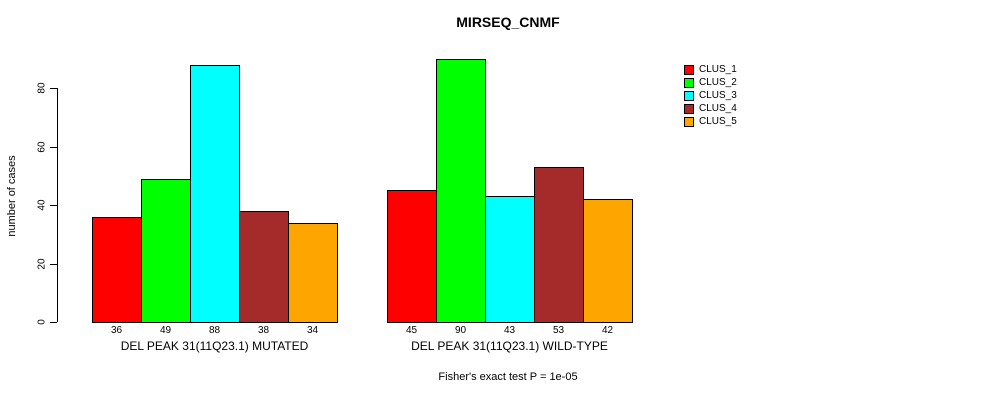 This screenshot has width=990, height=400. What do you see at coordinates (165, 330) in the screenshot?
I see `bar-value-label: 49` at bounding box center [165, 330].